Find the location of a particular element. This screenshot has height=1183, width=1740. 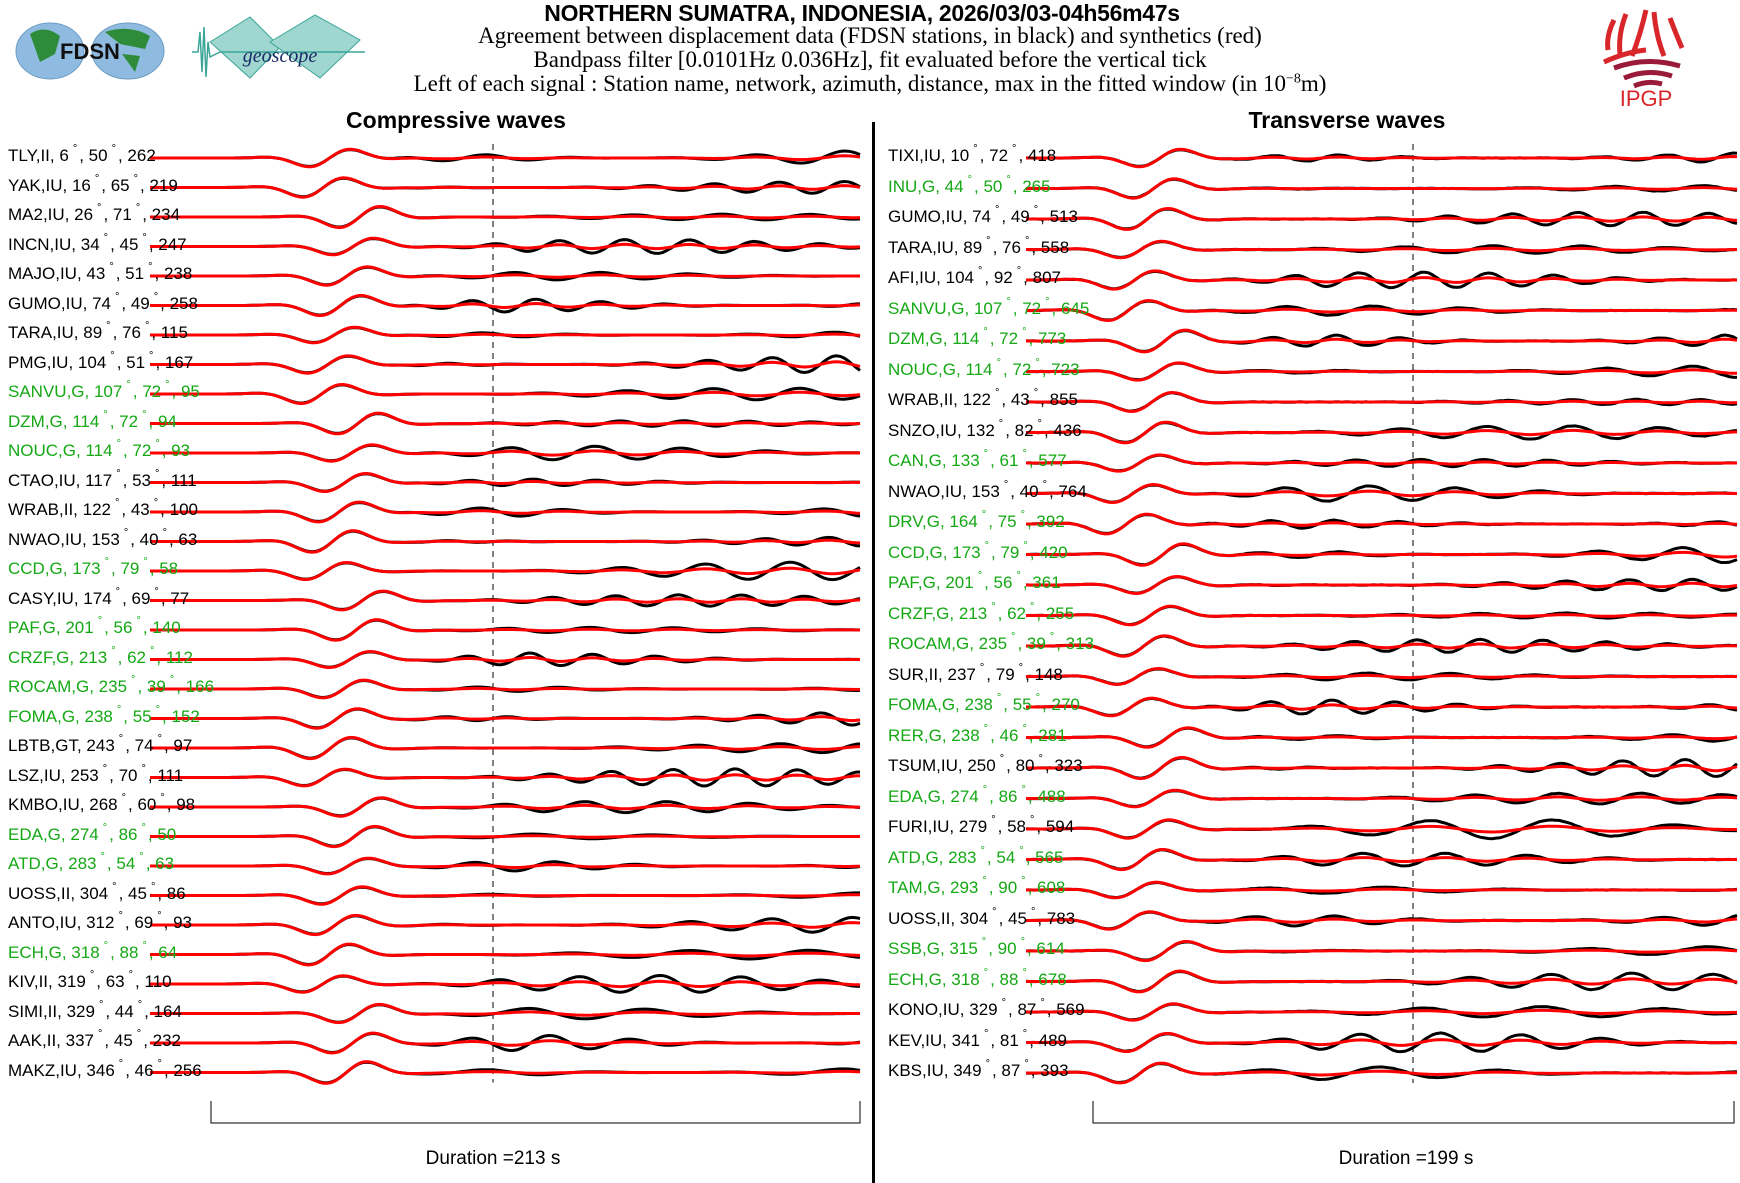

azimuth: 243 is located at coordinates (100, 745).